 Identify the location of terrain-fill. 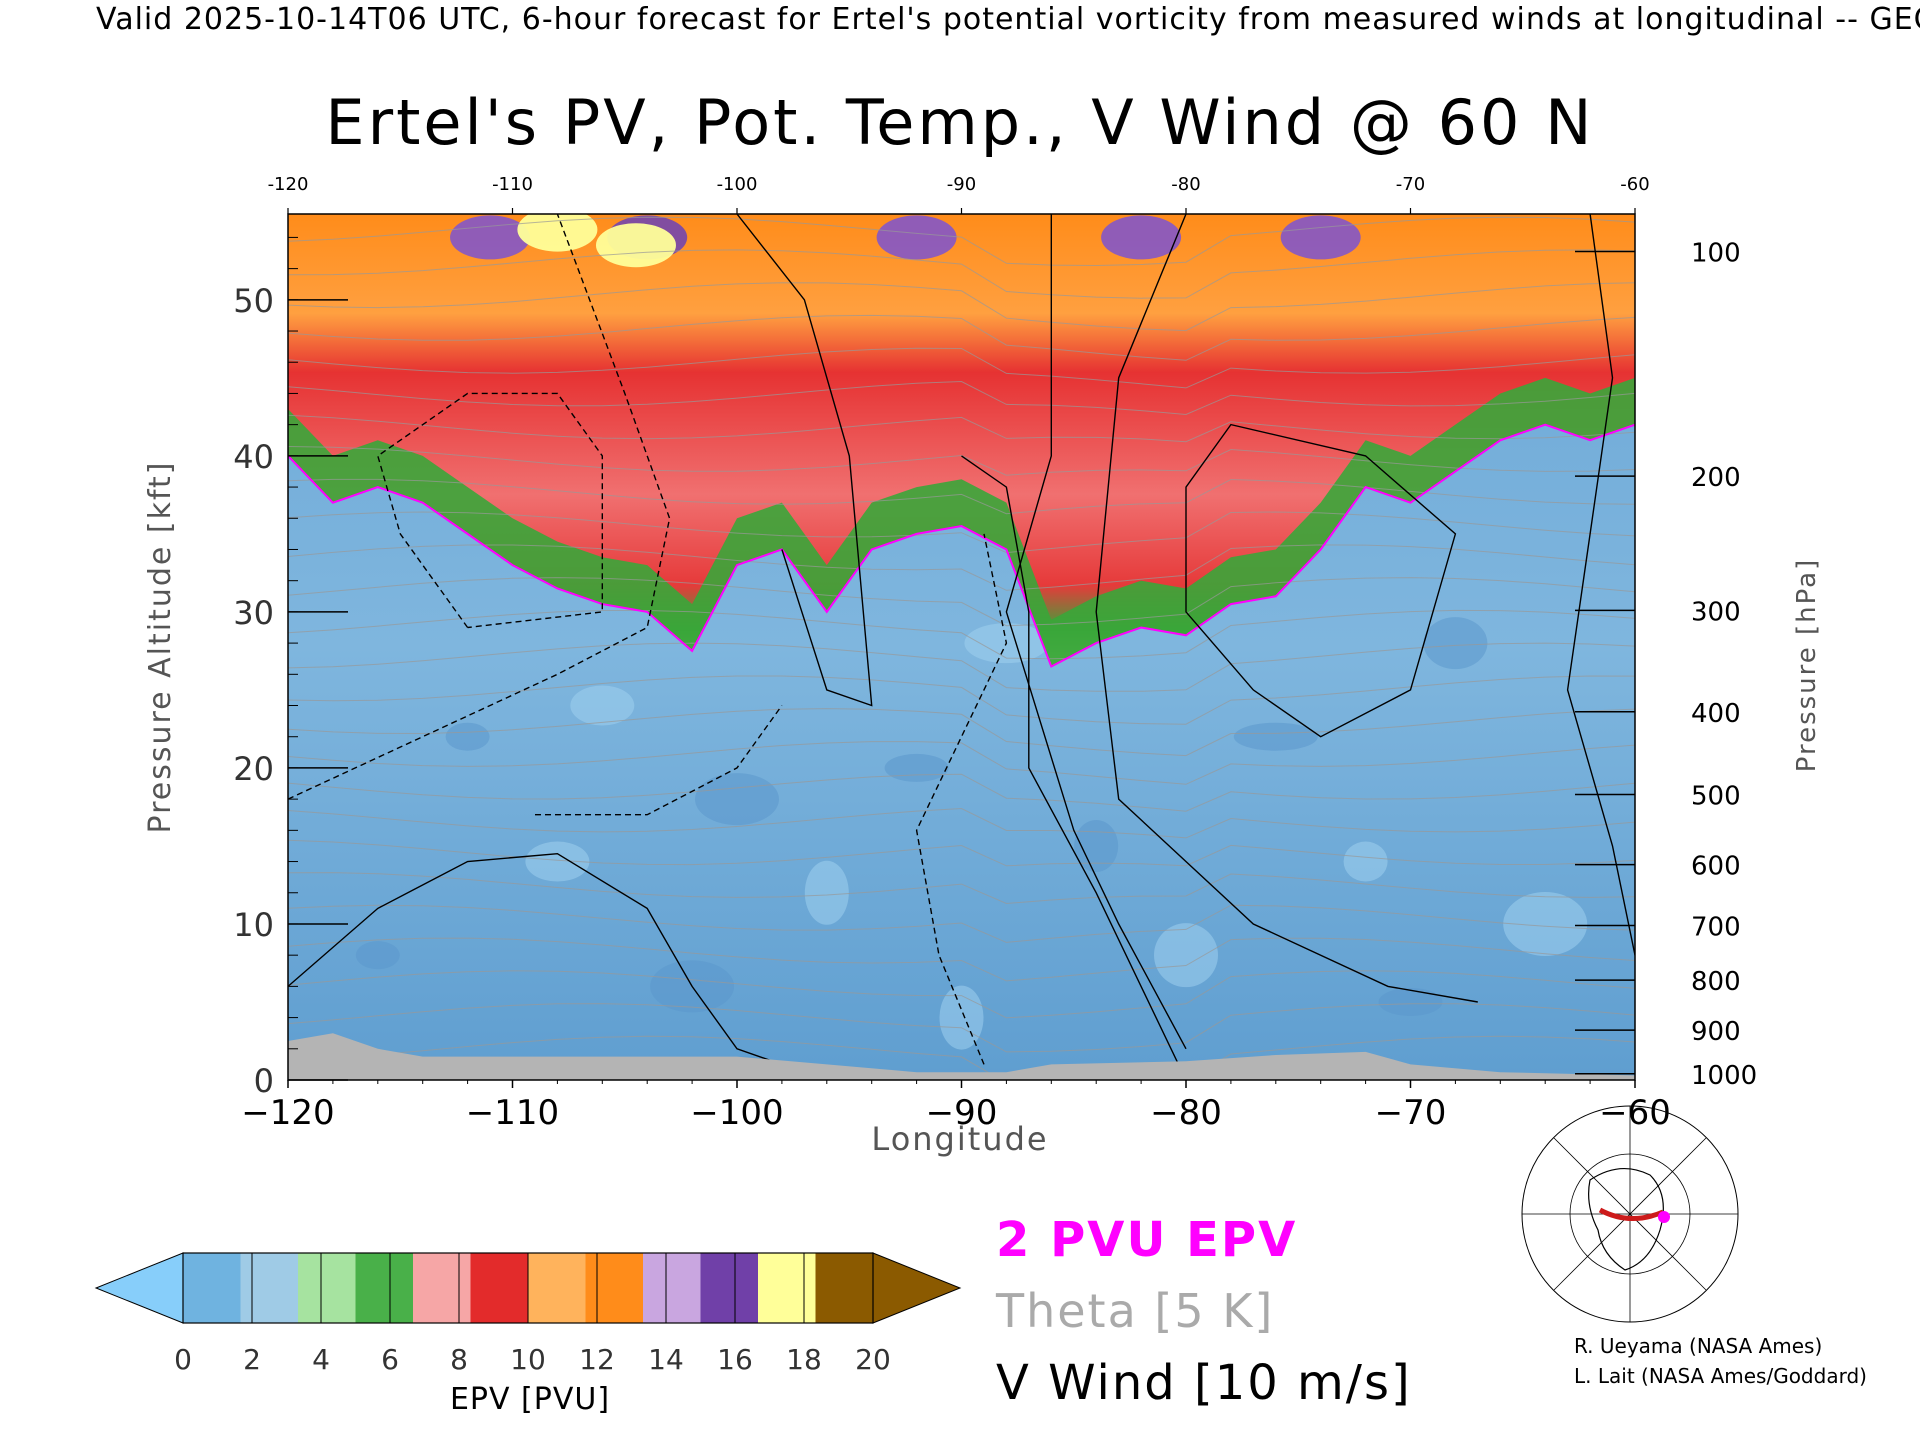
(961, 1056).